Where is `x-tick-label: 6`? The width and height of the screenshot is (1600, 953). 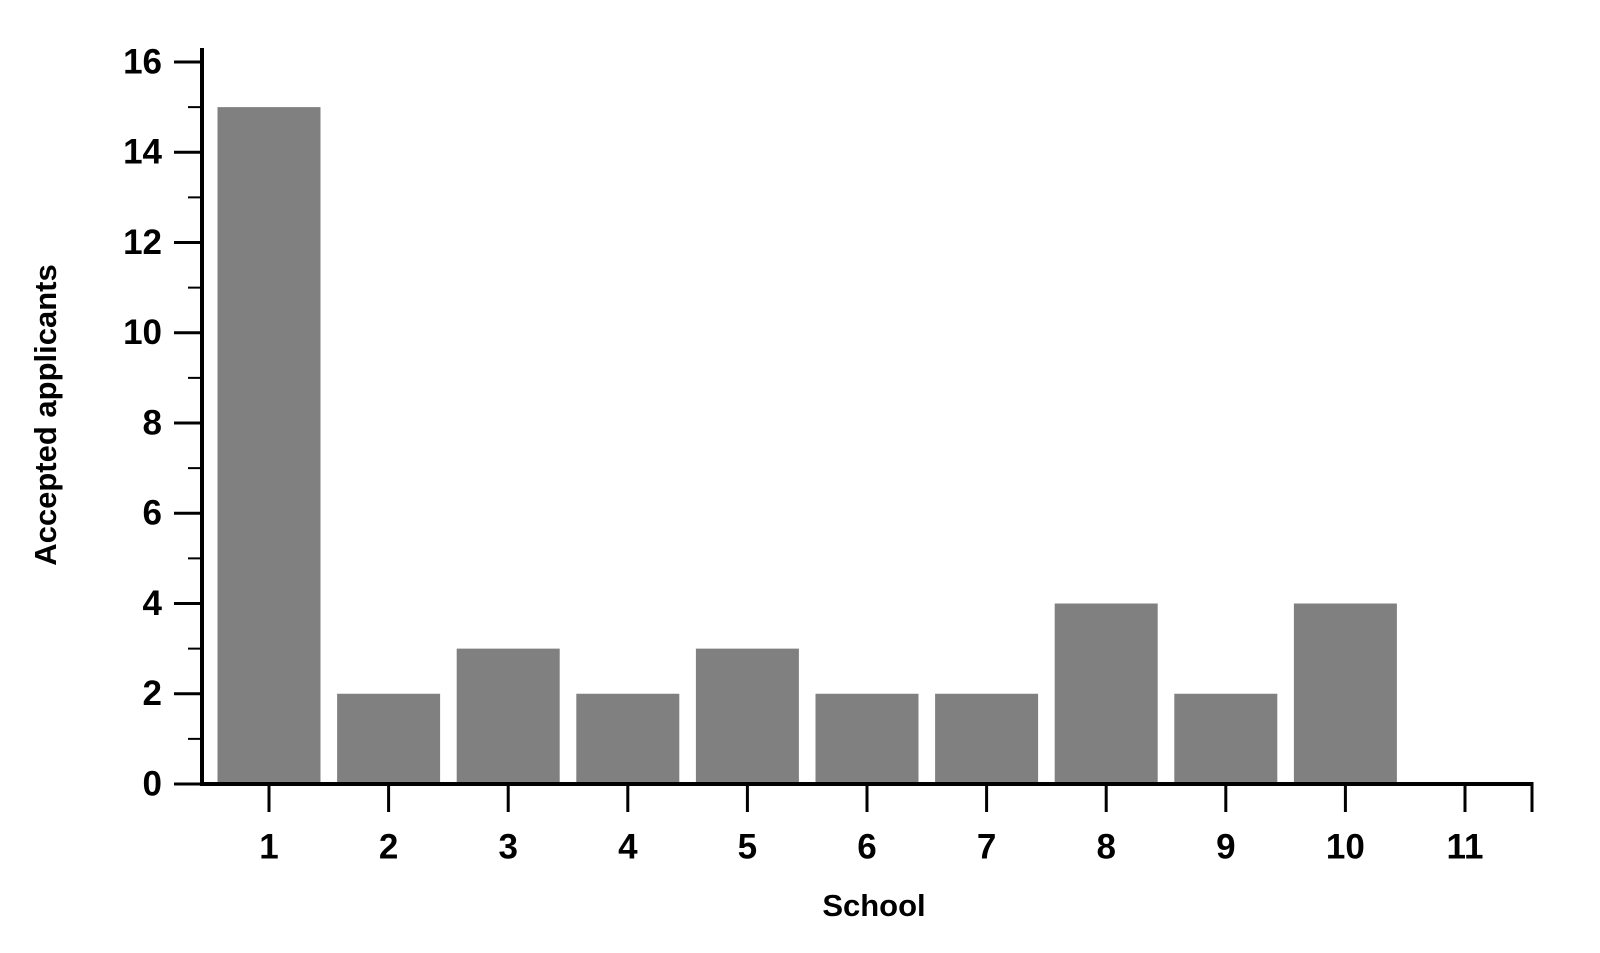
x-tick-label: 6 is located at coordinates (866, 846).